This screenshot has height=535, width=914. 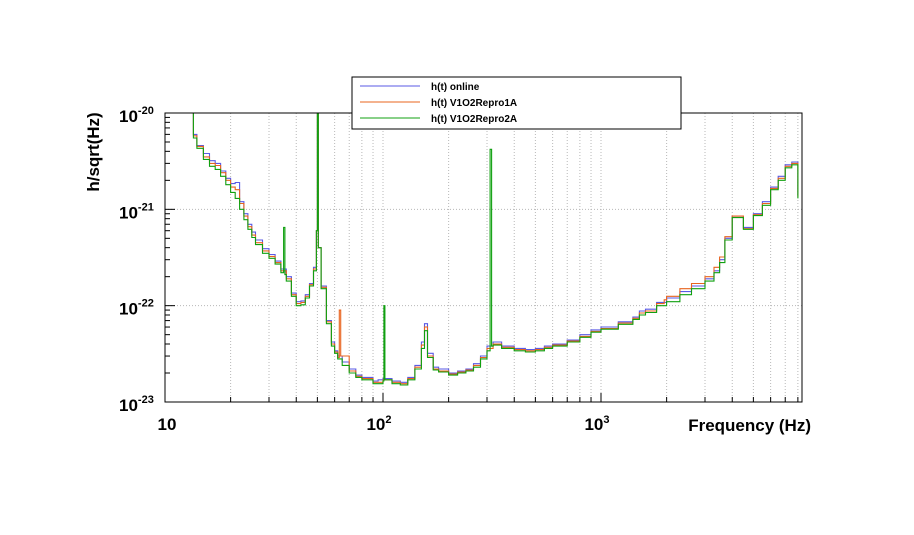 I want to click on y-tick-label: 10-20, so click(x=136, y=115).